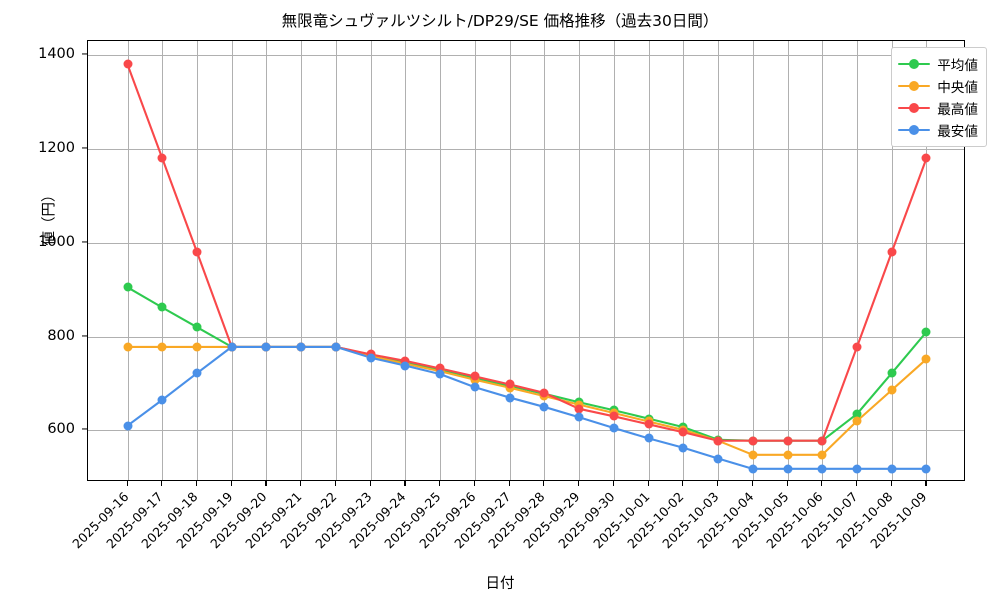  What do you see at coordinates (938, 108) in the screenshot?
I see `legend-item-最高値: 最高値` at bounding box center [938, 108].